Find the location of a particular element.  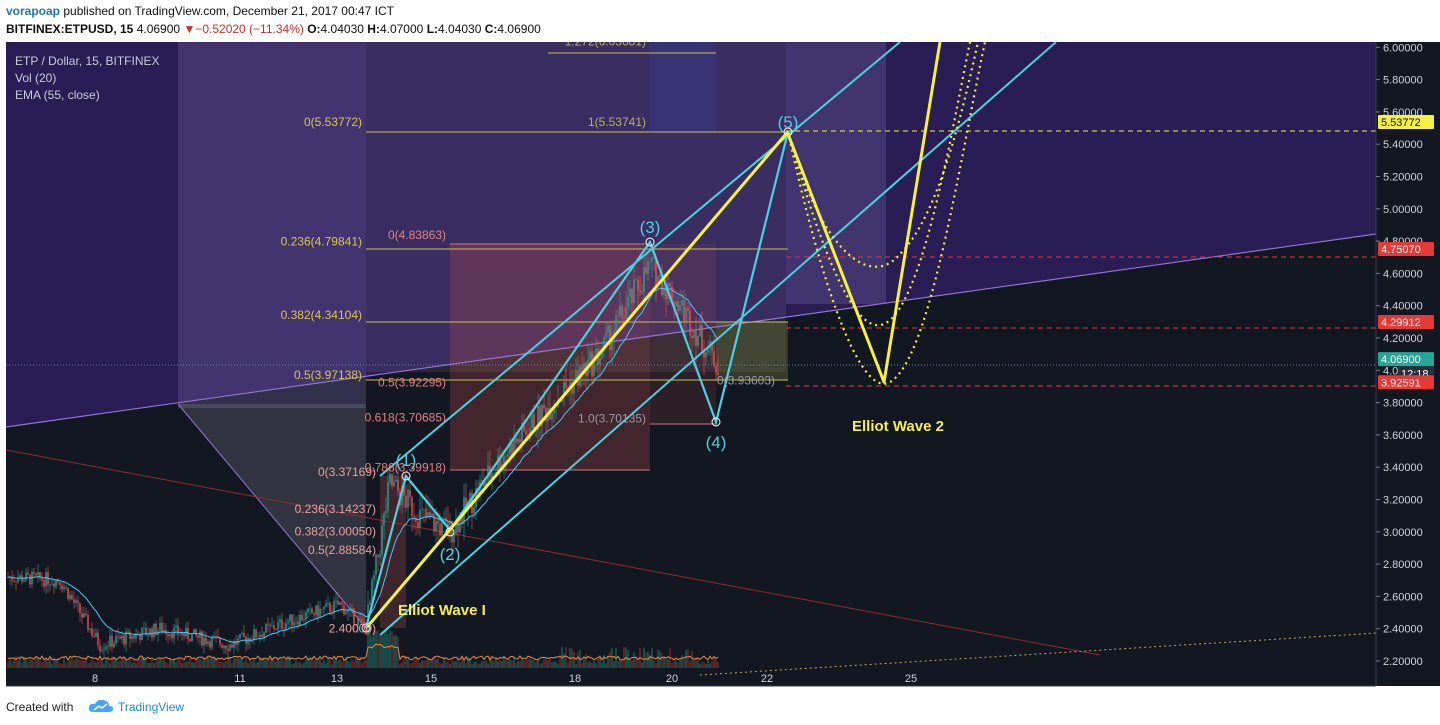

wave-label: (1) is located at coordinates (406, 460).